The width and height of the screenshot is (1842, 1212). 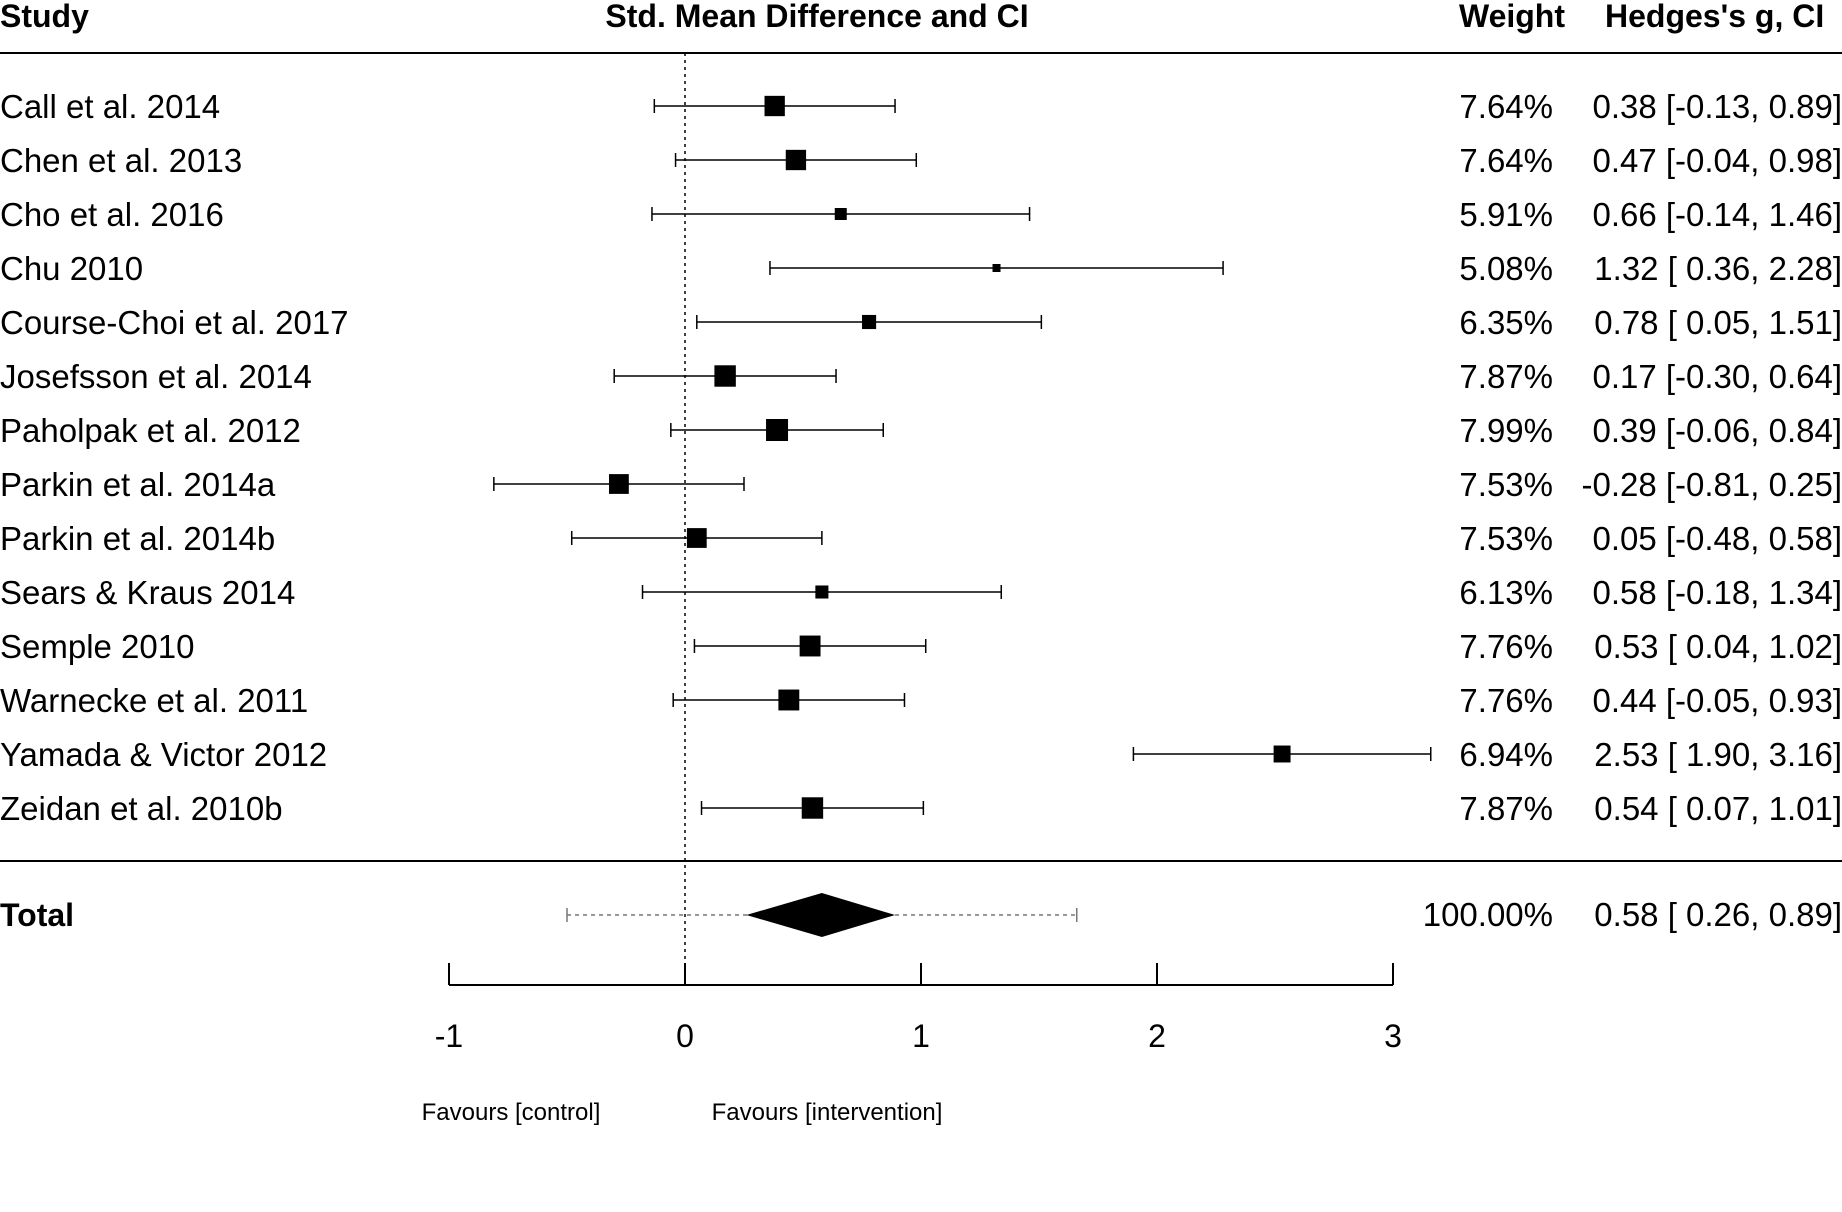 I want to click on ci-value: 0.39 [-0.06, 0.84], so click(x=1717, y=430).